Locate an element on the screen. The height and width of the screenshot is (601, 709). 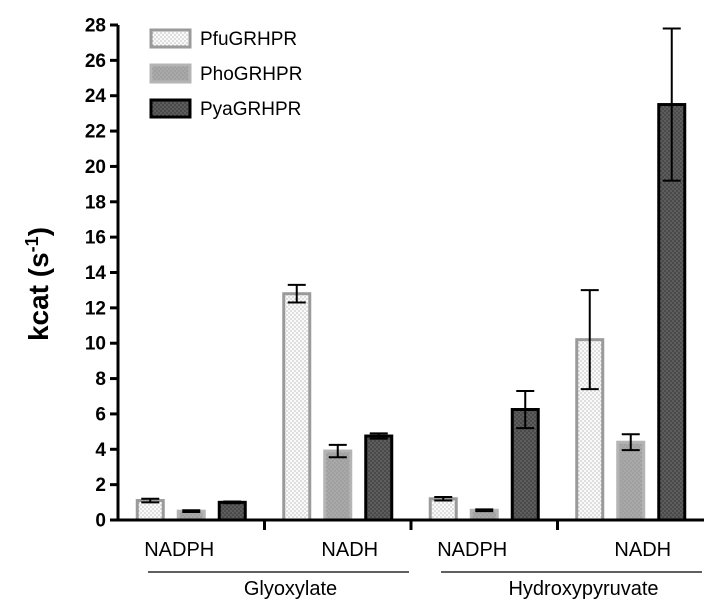
y-tick-label: 24 is located at coordinates (96, 96).